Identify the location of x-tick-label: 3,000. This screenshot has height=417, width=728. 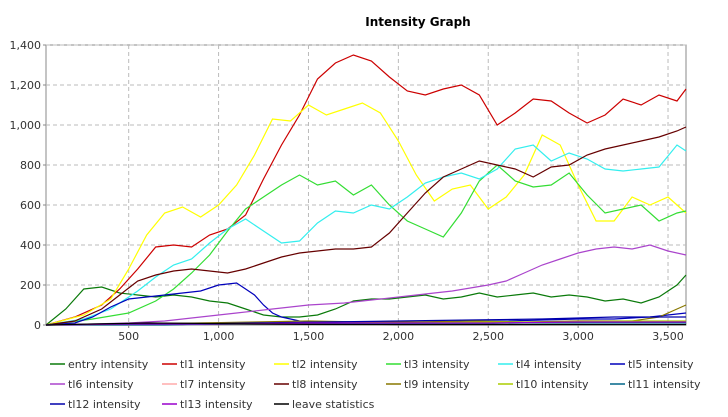
(578, 336).